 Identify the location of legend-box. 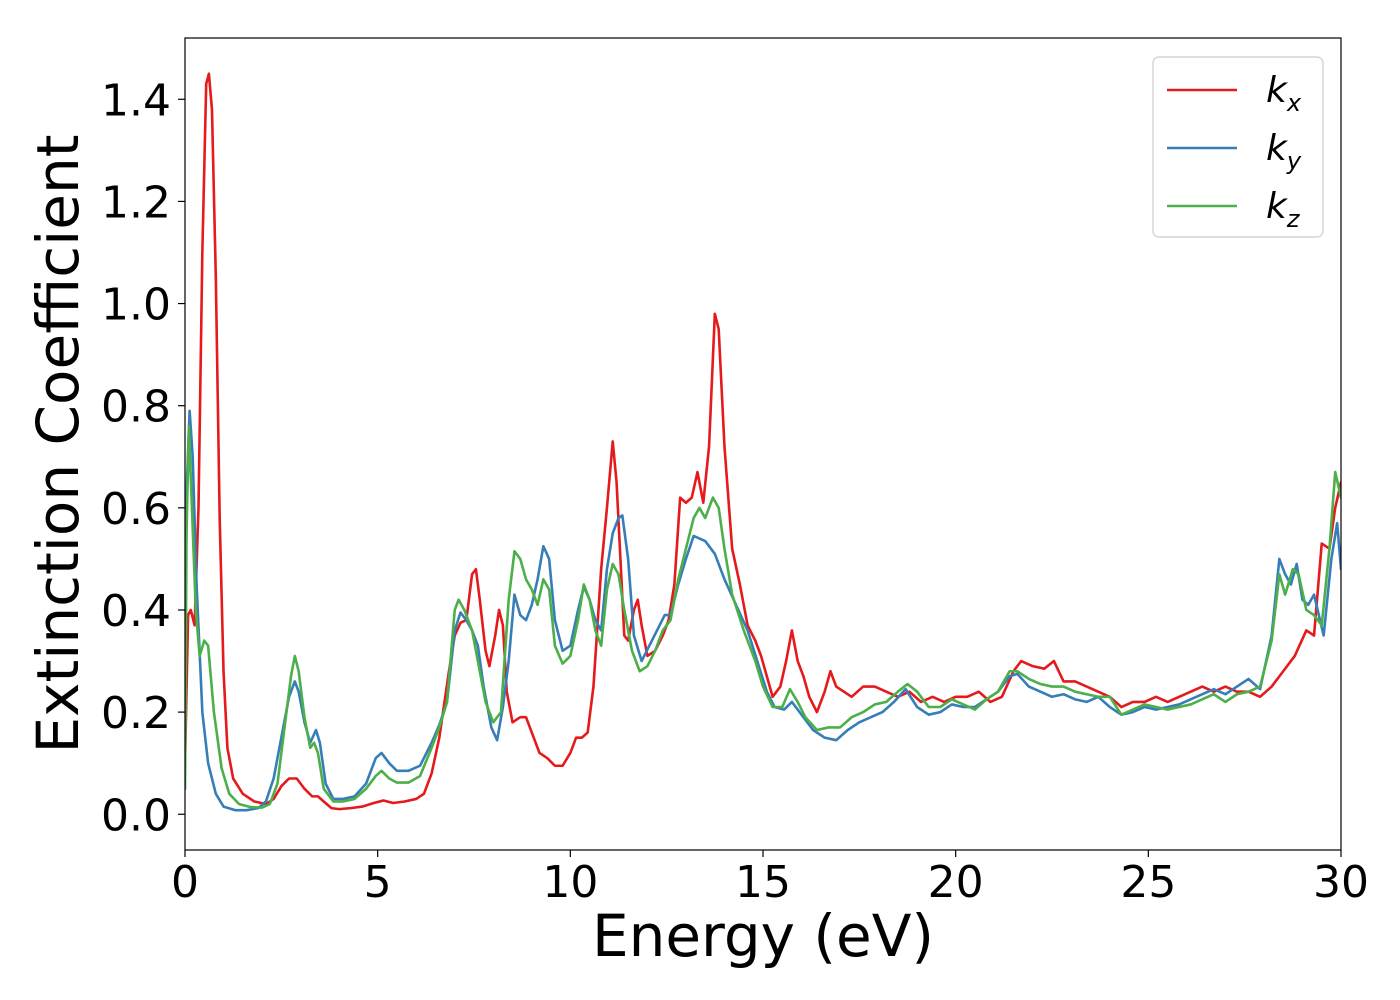
(1238, 147).